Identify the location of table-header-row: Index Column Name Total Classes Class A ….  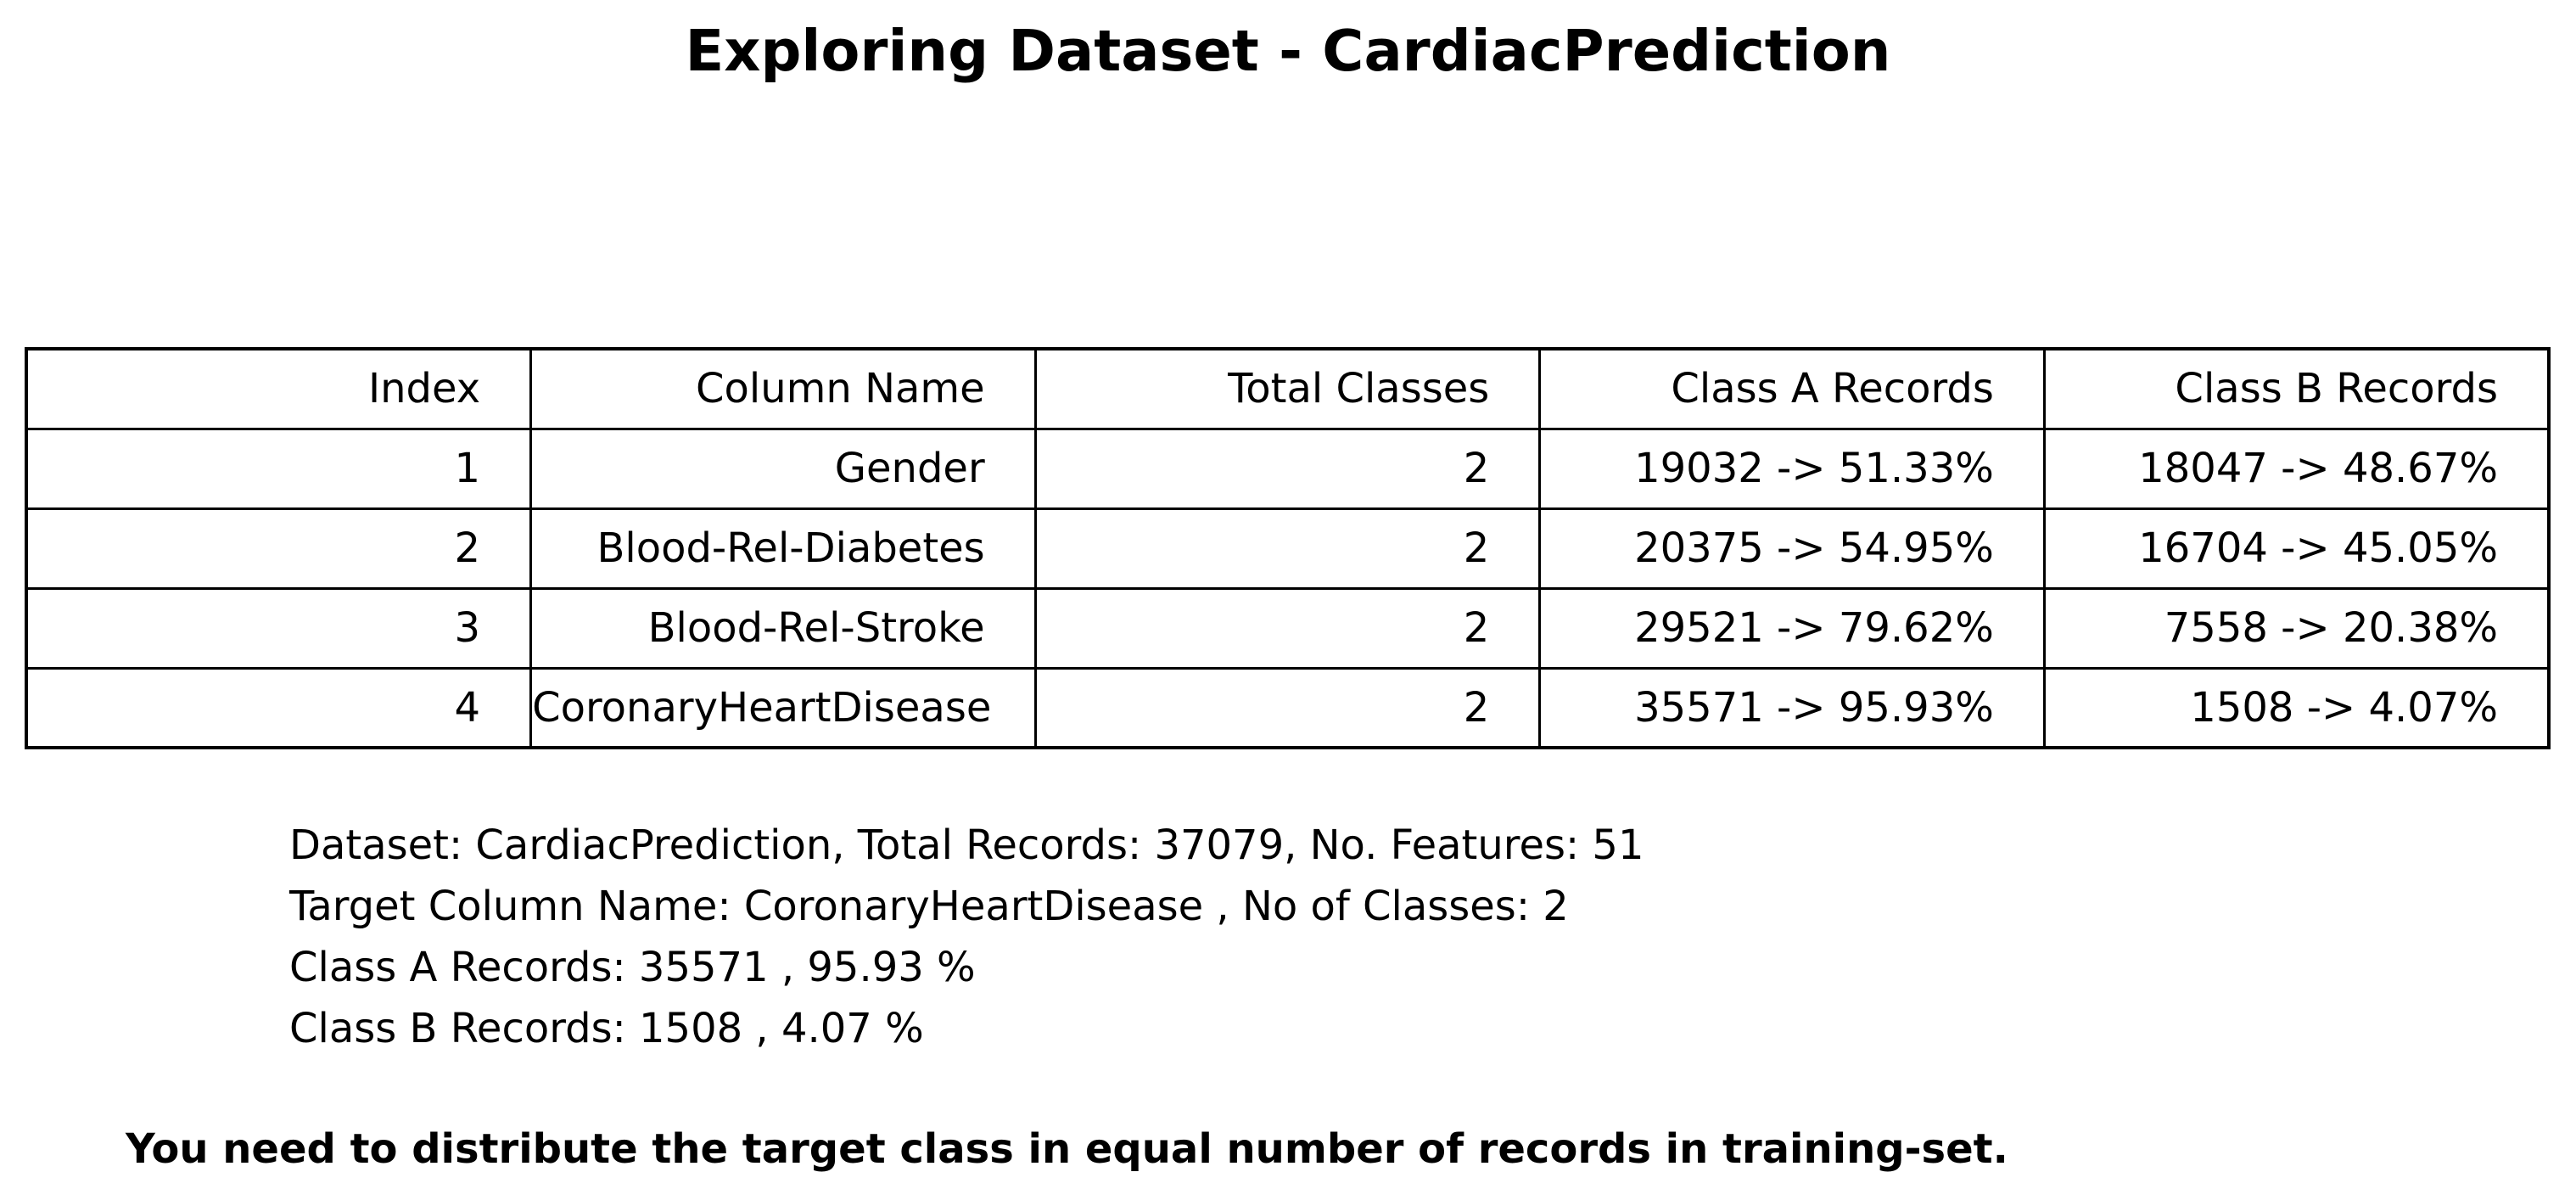
(1288, 388).